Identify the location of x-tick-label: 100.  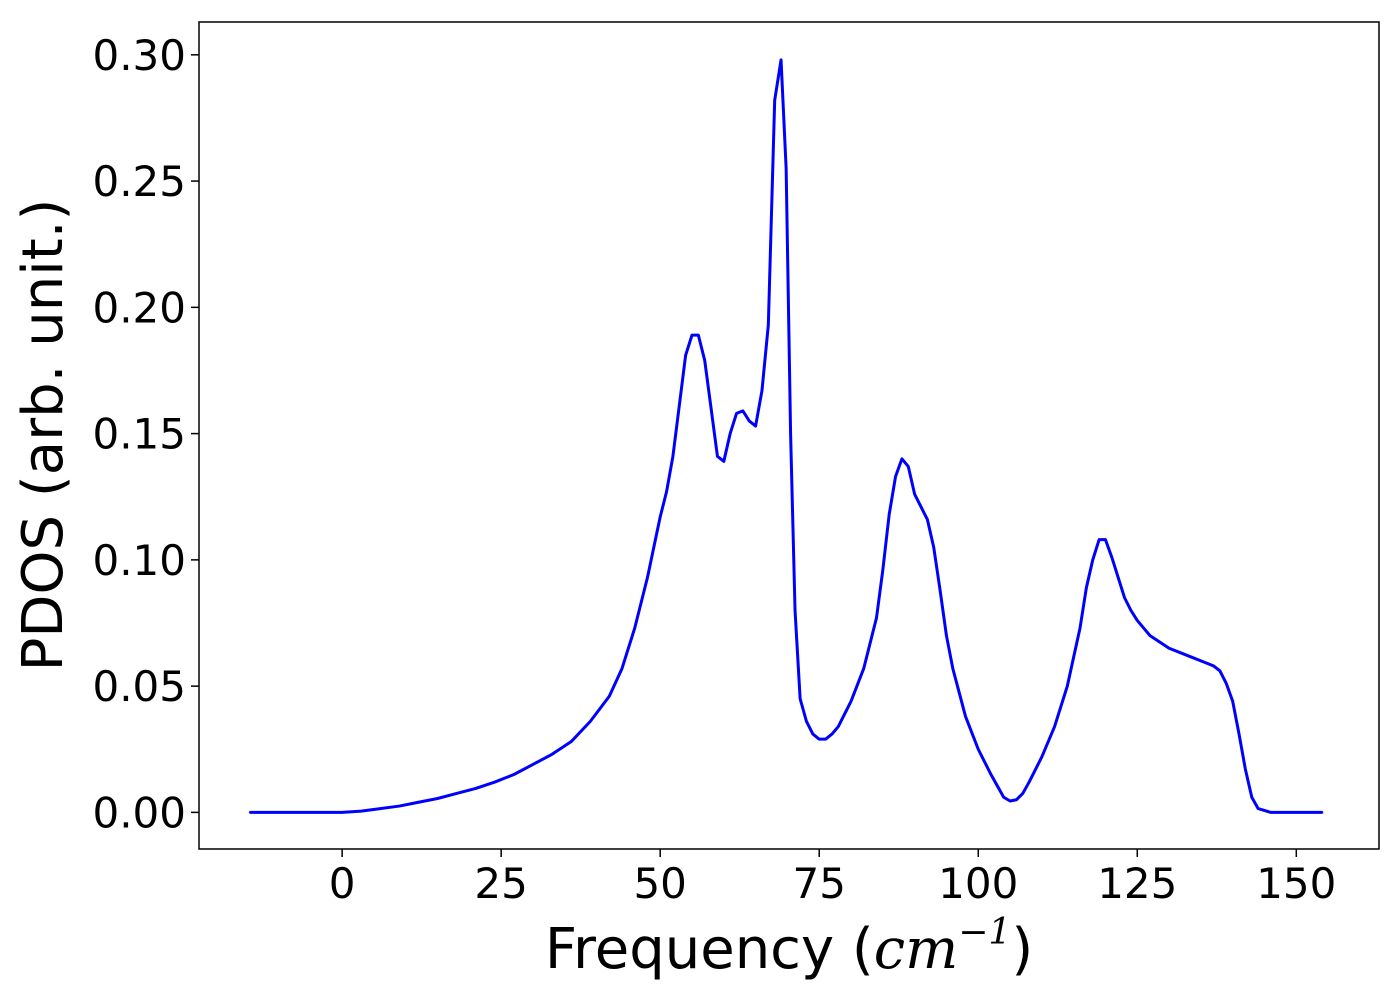
(978, 883).